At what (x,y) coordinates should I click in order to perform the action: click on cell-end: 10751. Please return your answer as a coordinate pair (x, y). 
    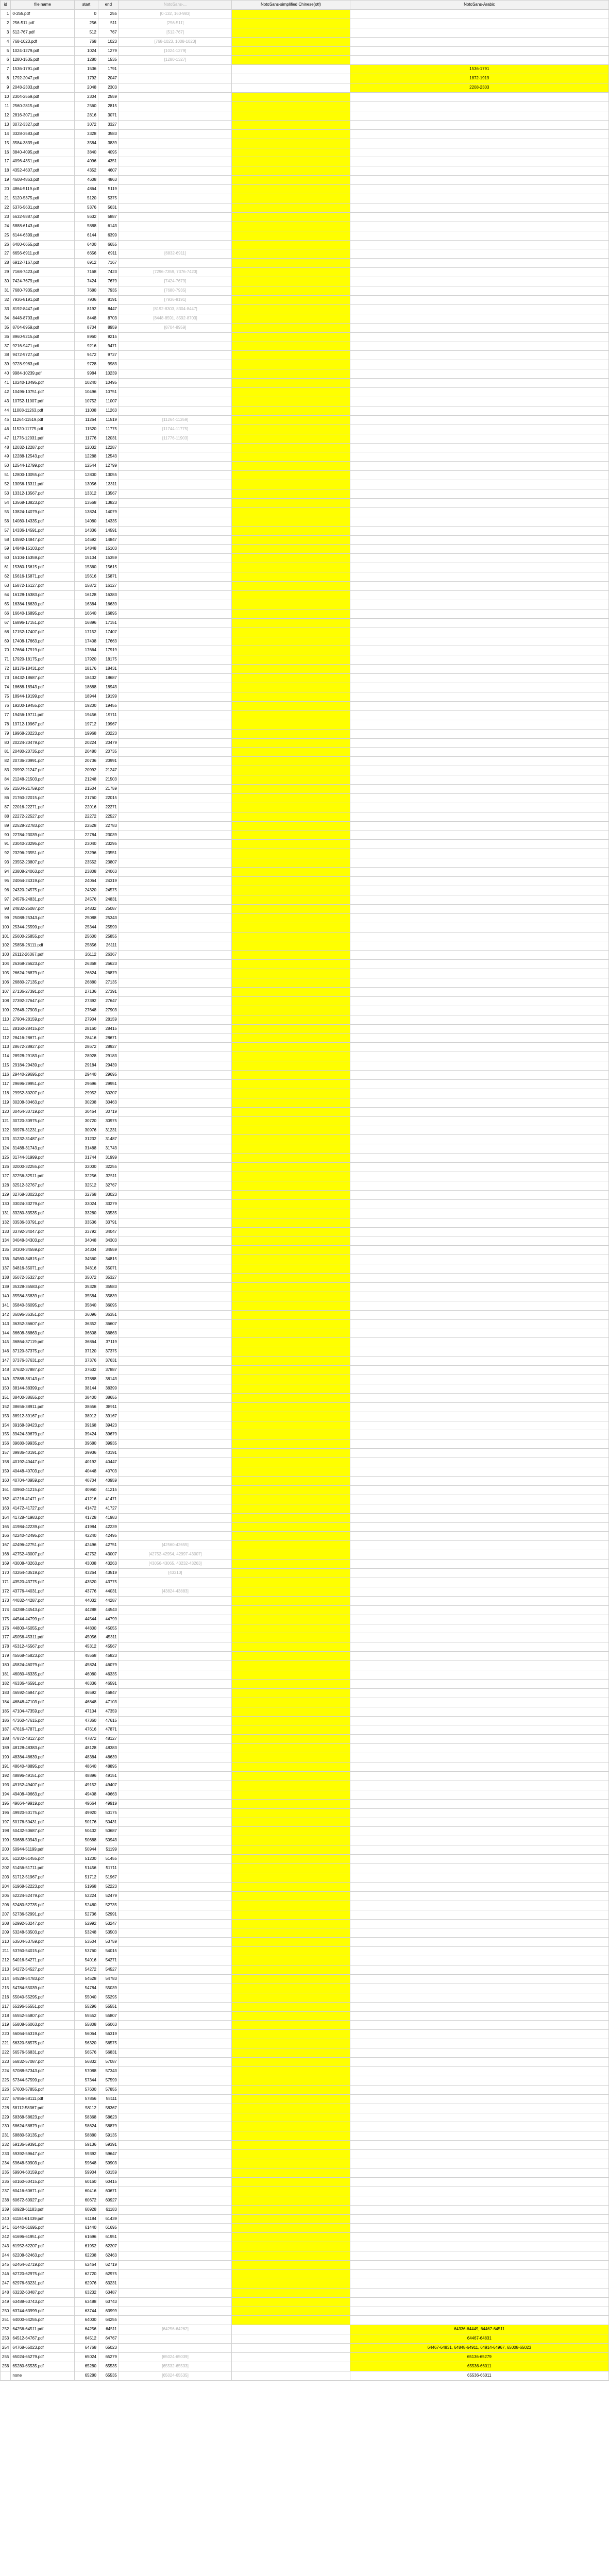
    Looking at the image, I should click on (108, 392).